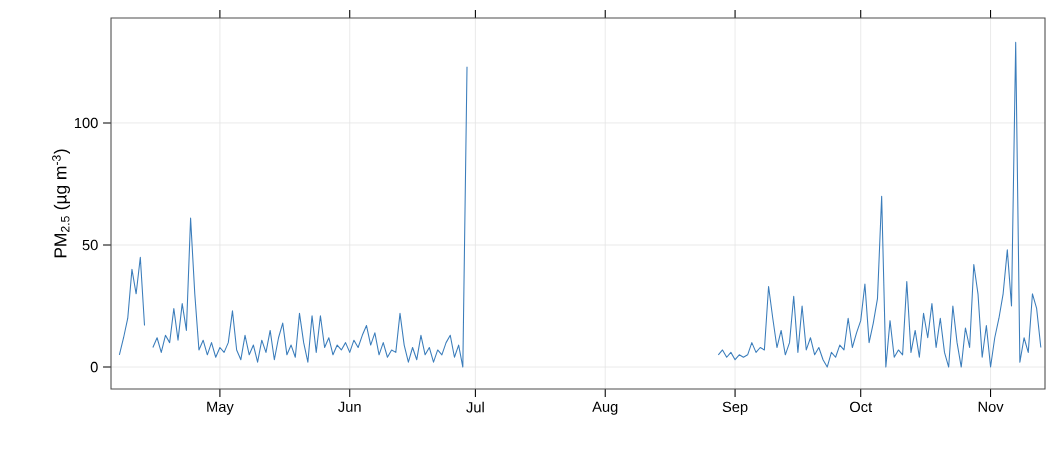 The image size is (1049, 472). What do you see at coordinates (349, 406) in the screenshot?
I see `x-tick-label: Jun` at bounding box center [349, 406].